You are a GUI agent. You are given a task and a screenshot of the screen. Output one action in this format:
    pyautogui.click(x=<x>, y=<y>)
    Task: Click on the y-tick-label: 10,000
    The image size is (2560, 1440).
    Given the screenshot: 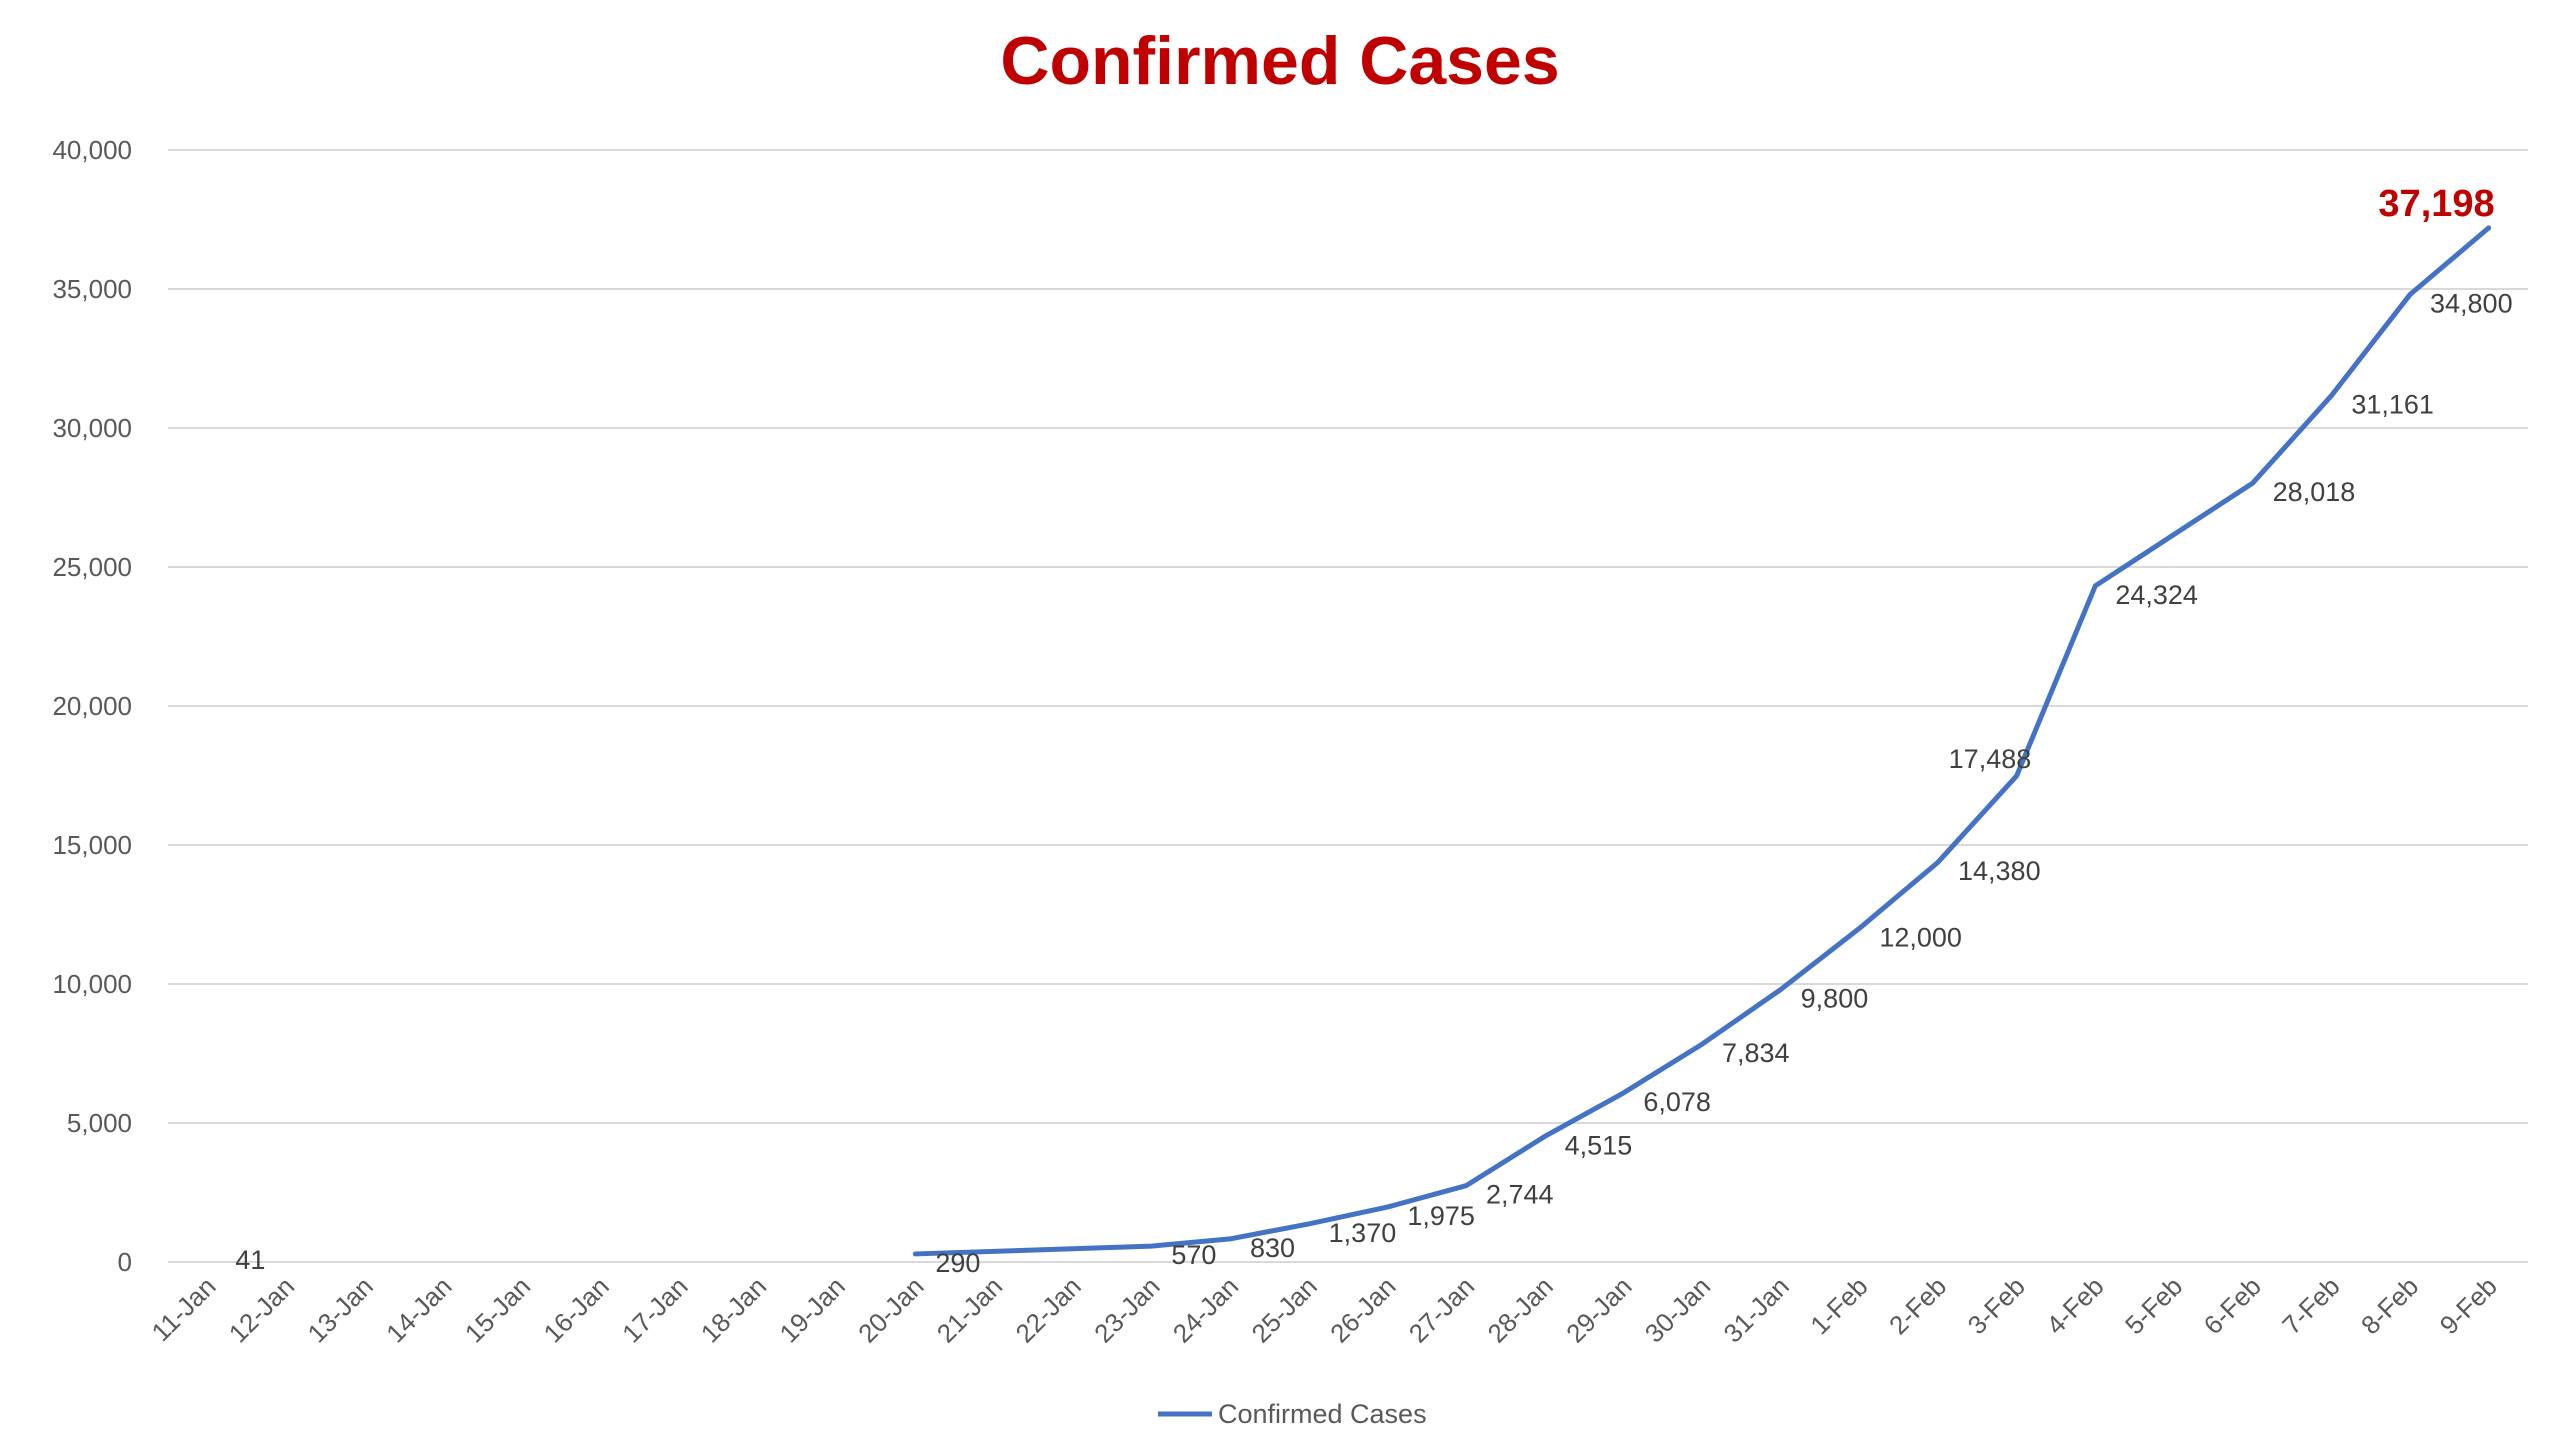 What is the action you would take?
    pyautogui.click(x=92, y=984)
    